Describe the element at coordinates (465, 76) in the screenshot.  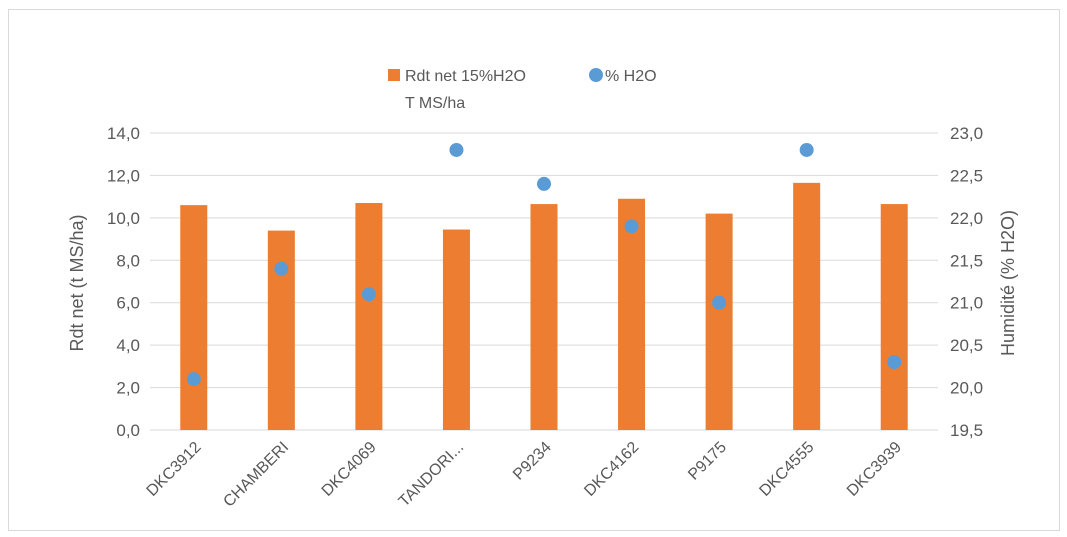
I see `legend-label-bar-line1: Rdt net 15%H2O` at that location.